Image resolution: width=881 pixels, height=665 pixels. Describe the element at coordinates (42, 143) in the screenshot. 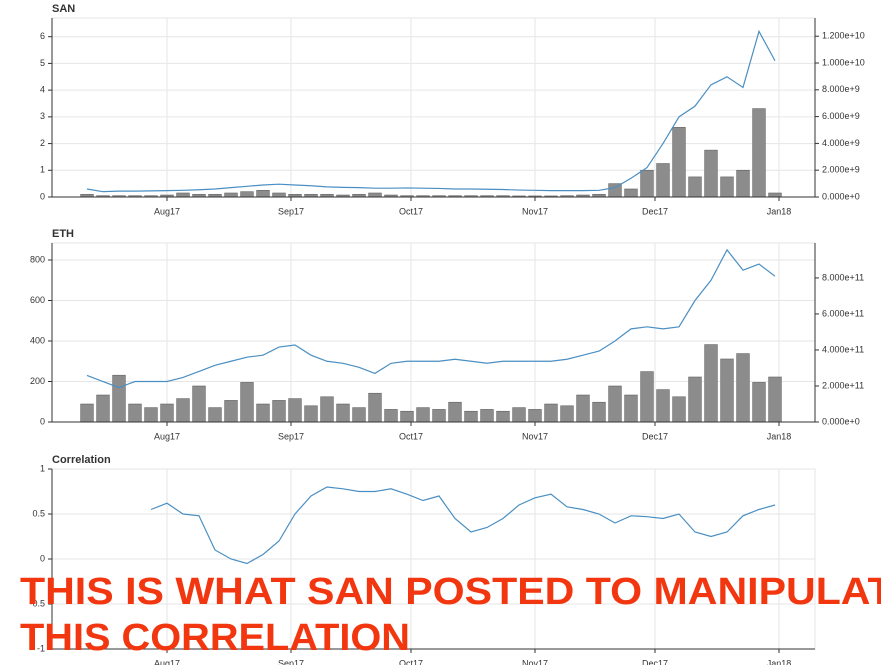

I see `y-tick-label: 2` at that location.